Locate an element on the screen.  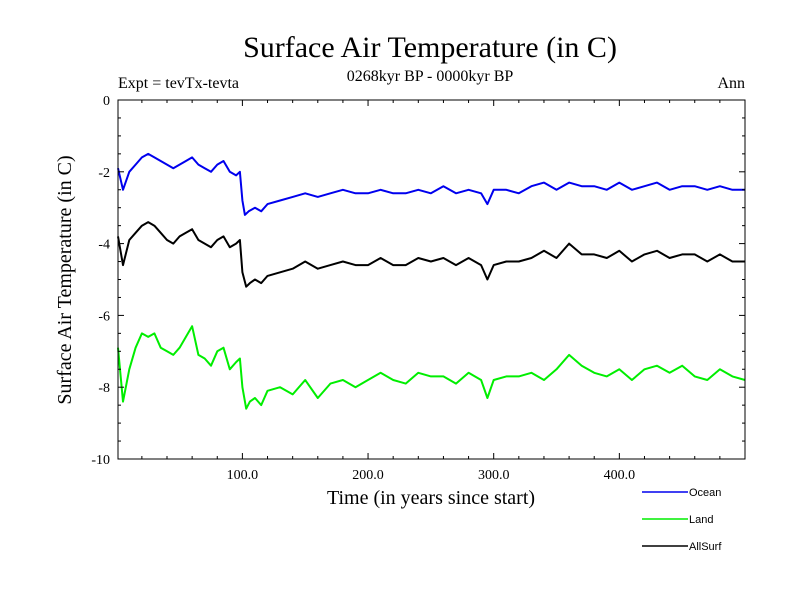
chart-title: Surface Air Temperature (in C) is located at coordinates (430, 47).